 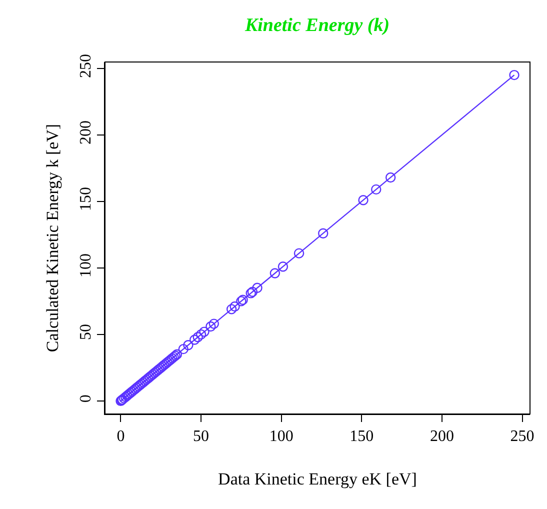 I want to click on x-tick-label: 250, so click(x=522, y=437).